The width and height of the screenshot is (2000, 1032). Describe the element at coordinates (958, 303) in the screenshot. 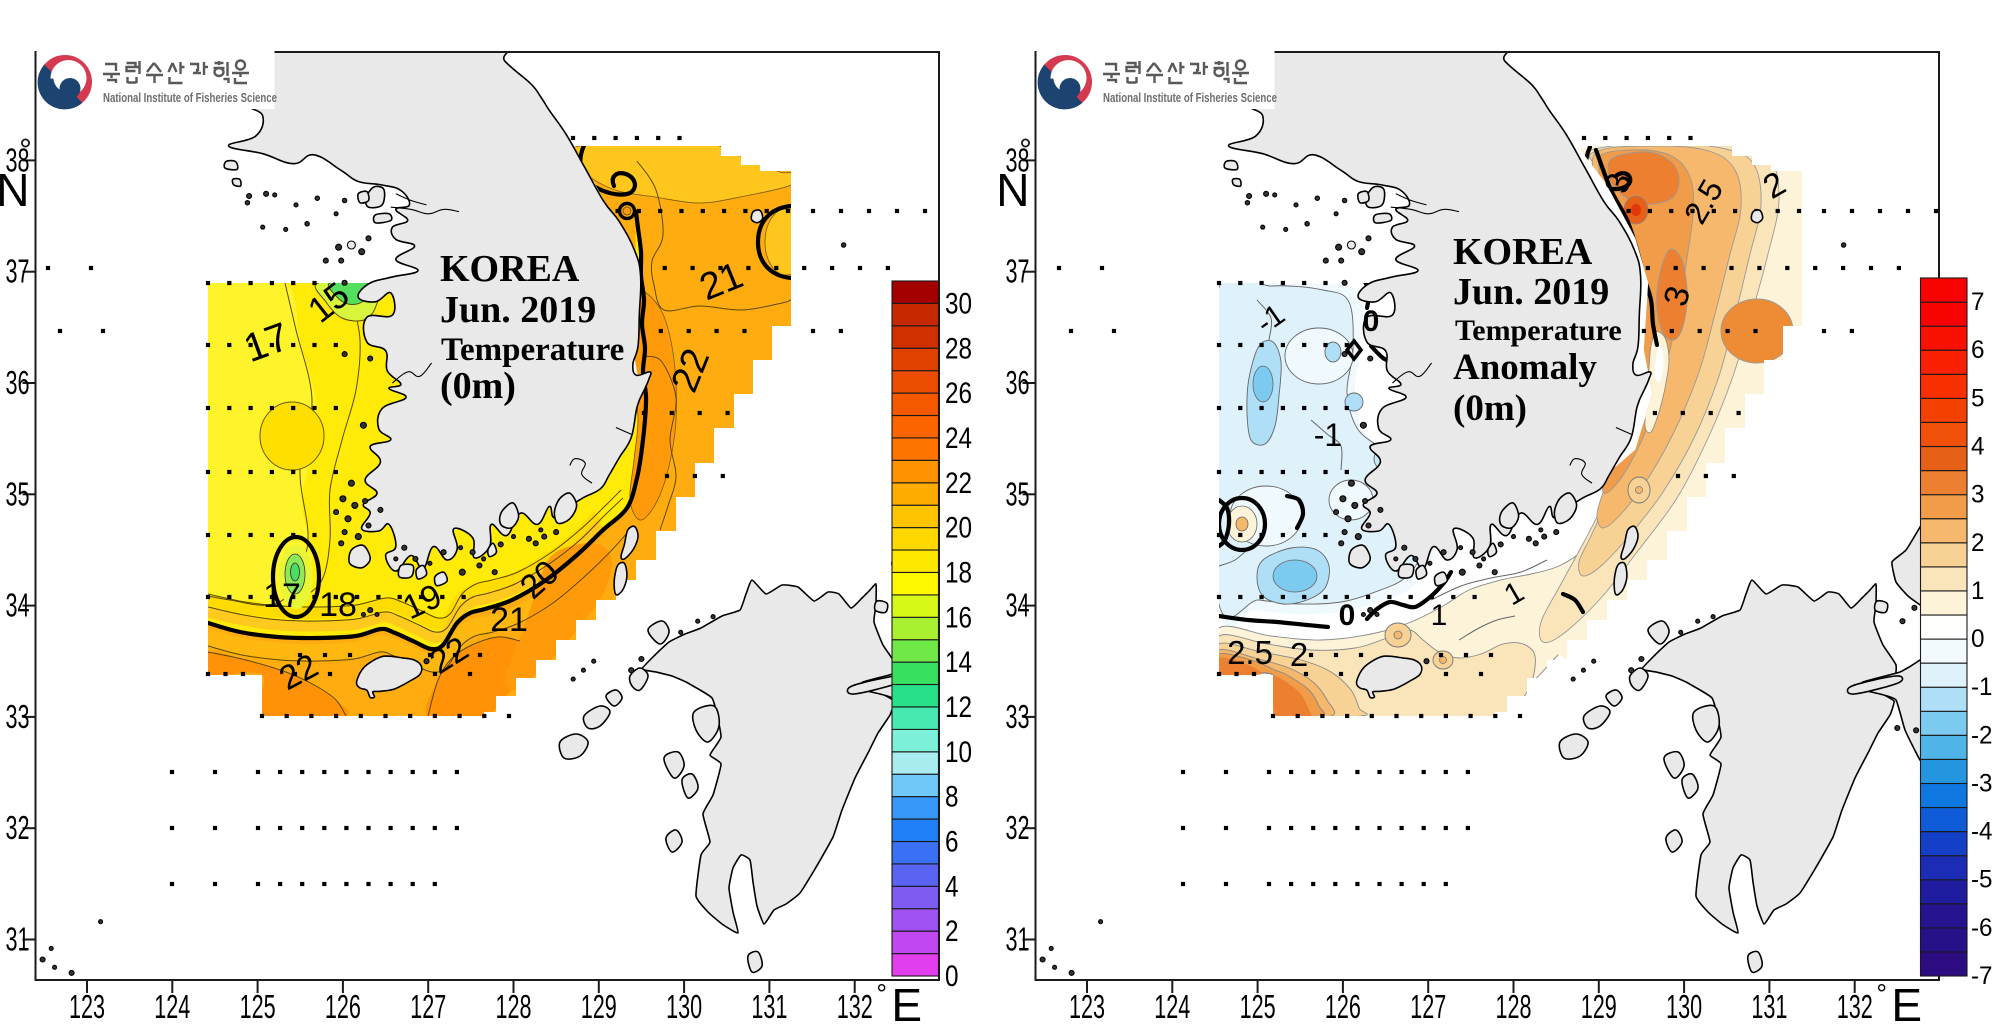

I see `svg-text: 30` at that location.